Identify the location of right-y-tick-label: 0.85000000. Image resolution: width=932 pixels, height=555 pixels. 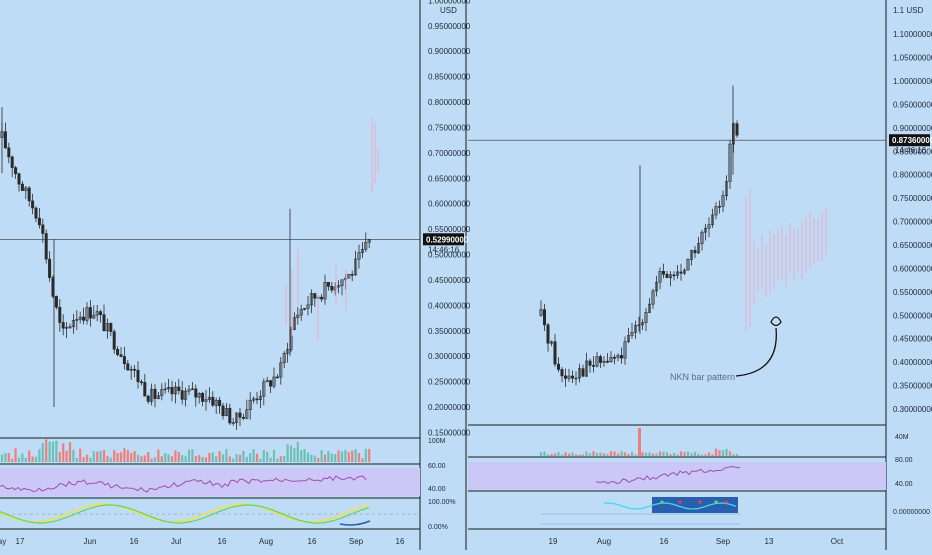
(912, 151).